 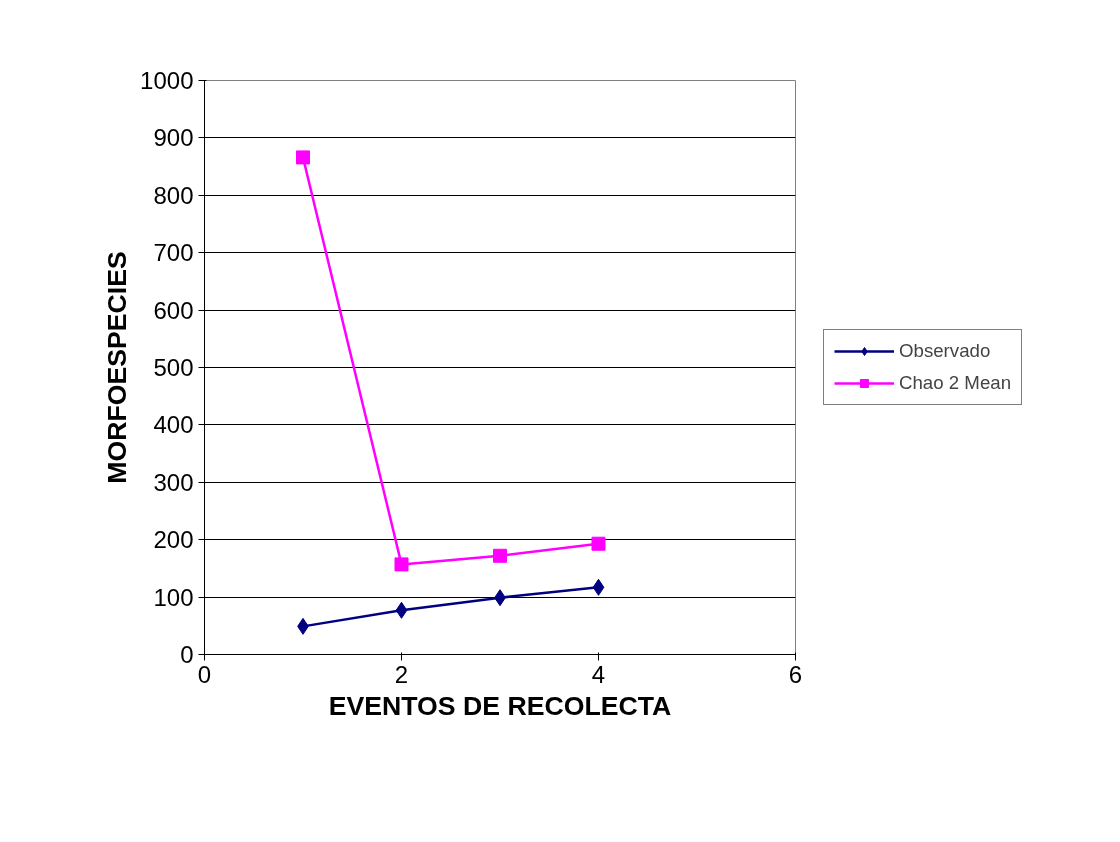 What do you see at coordinates (173, 310) in the screenshot?
I see `y-tick-label: 600` at bounding box center [173, 310].